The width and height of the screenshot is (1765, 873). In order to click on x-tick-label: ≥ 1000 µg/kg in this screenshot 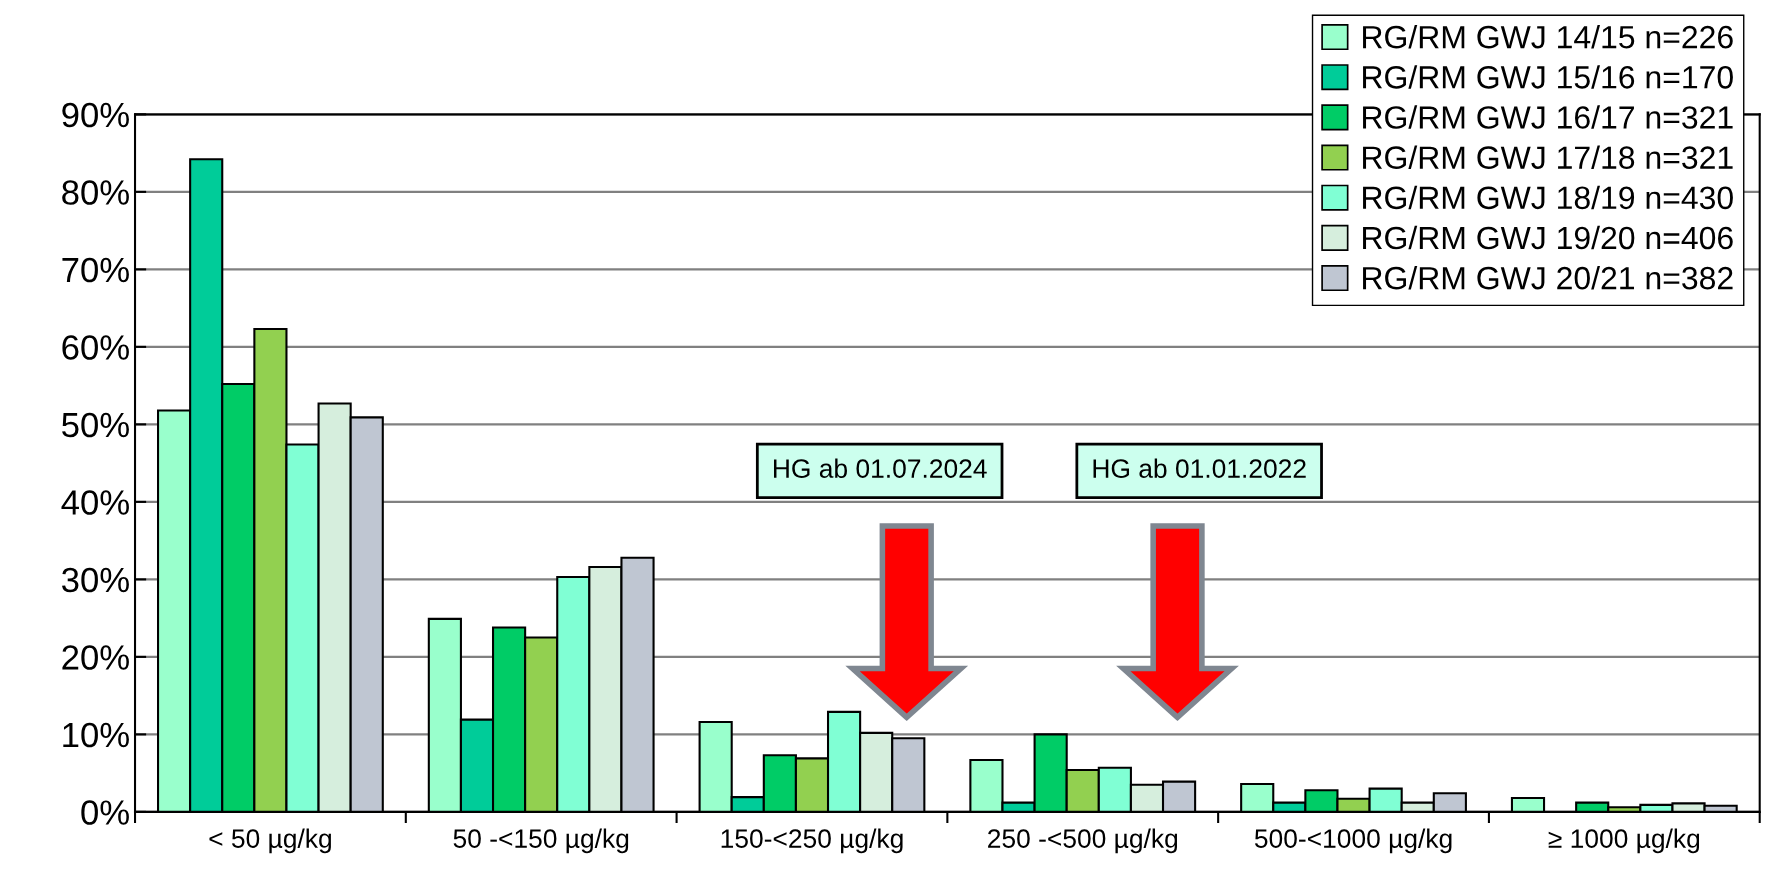, I will do `click(1624, 841)`.